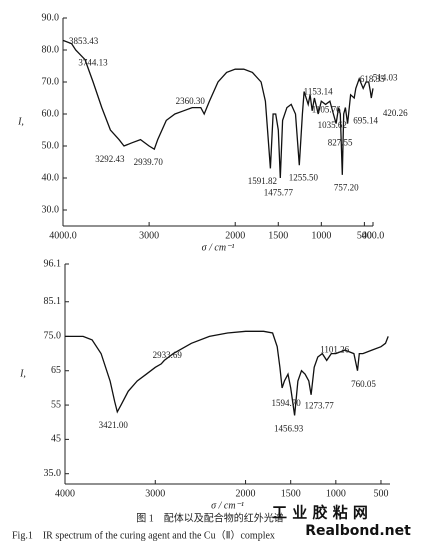 The height and width of the screenshot is (545, 421). Describe the element at coordinates (373, 235) in the screenshot. I see `x-tick-label: 400.0` at that location.